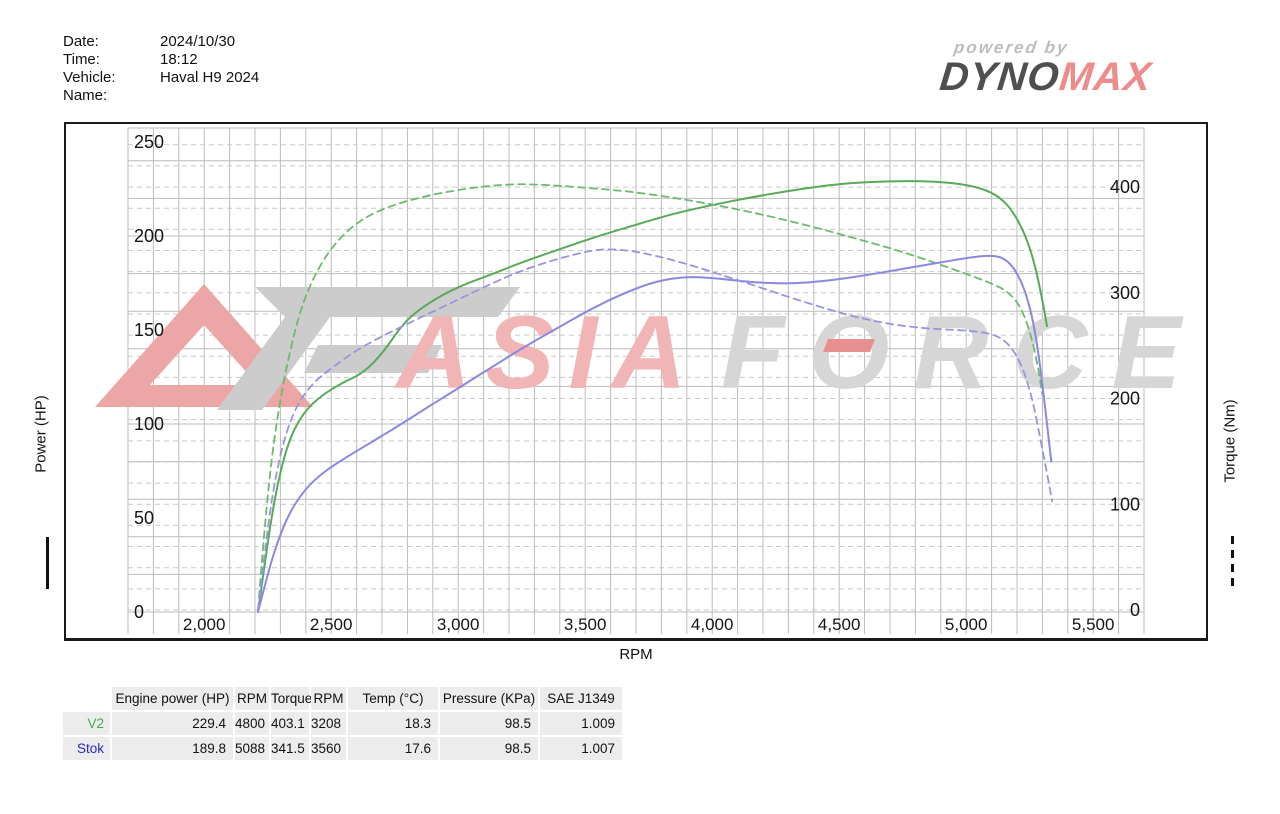  What do you see at coordinates (172, 748) in the screenshot?
I see `table-cell: 189.8` at bounding box center [172, 748].